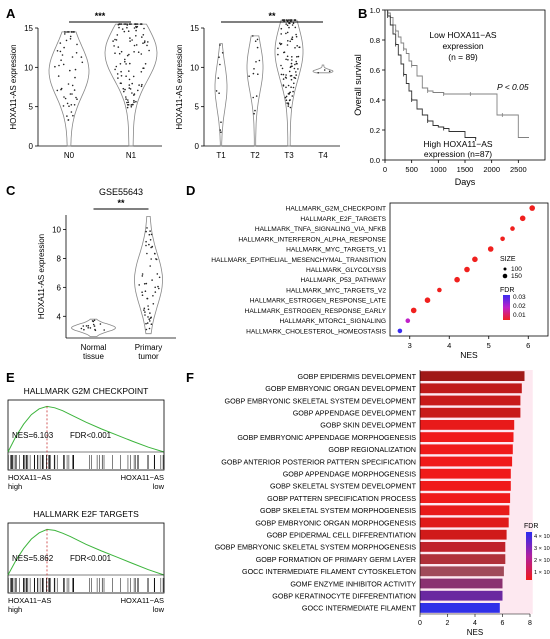 The width and height of the screenshot is (550, 639). I want to click on x-tick-label: 2, so click(448, 623).